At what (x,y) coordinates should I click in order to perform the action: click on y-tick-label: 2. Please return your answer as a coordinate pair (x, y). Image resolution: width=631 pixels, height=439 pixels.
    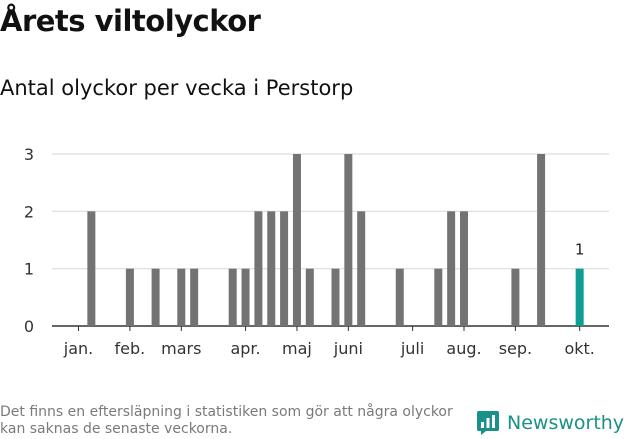
    Looking at the image, I should click on (29, 211).